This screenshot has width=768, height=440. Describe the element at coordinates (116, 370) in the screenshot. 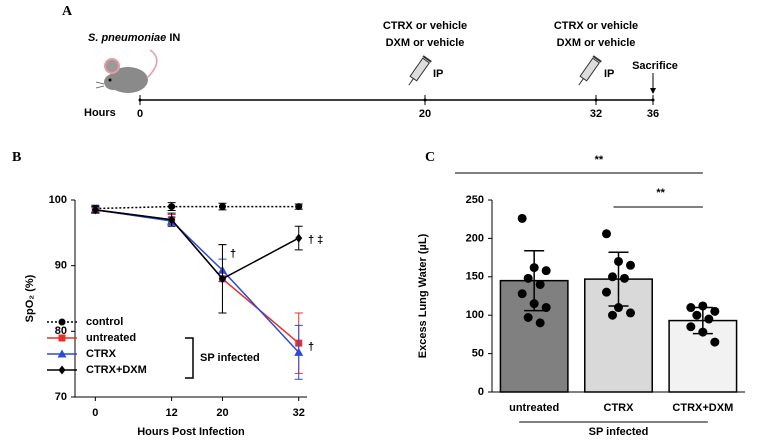

I see `legend-label: CTRX+DXM` at that location.